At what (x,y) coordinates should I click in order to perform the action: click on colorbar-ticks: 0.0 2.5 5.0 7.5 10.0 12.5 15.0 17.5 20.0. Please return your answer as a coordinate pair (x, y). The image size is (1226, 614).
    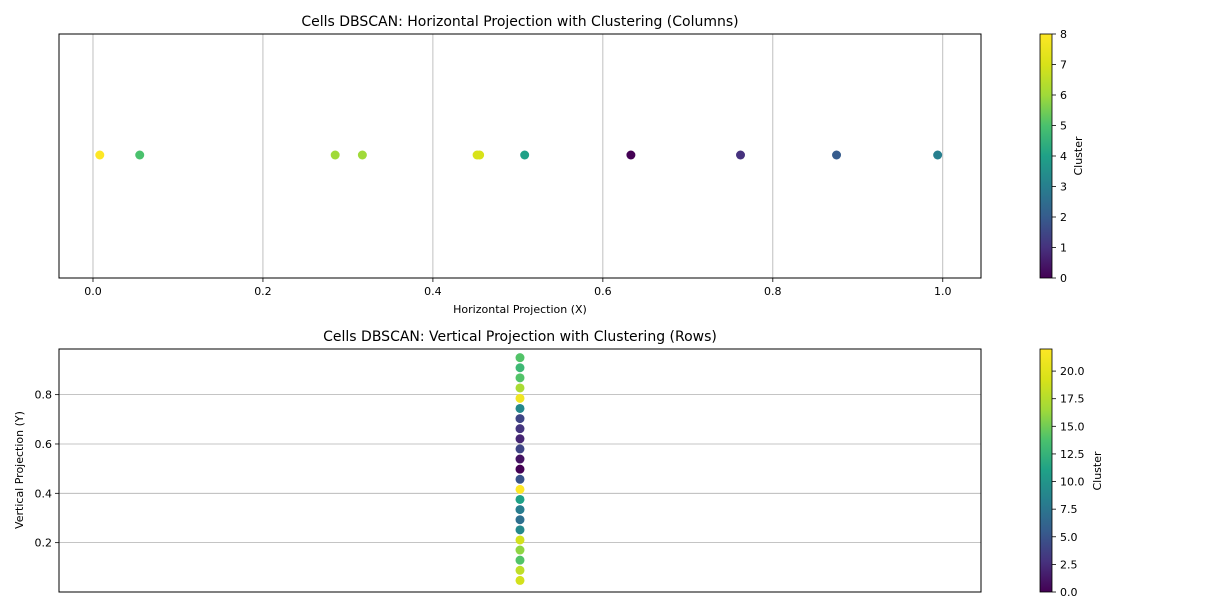
    Looking at the image, I should click on (1068, 482).